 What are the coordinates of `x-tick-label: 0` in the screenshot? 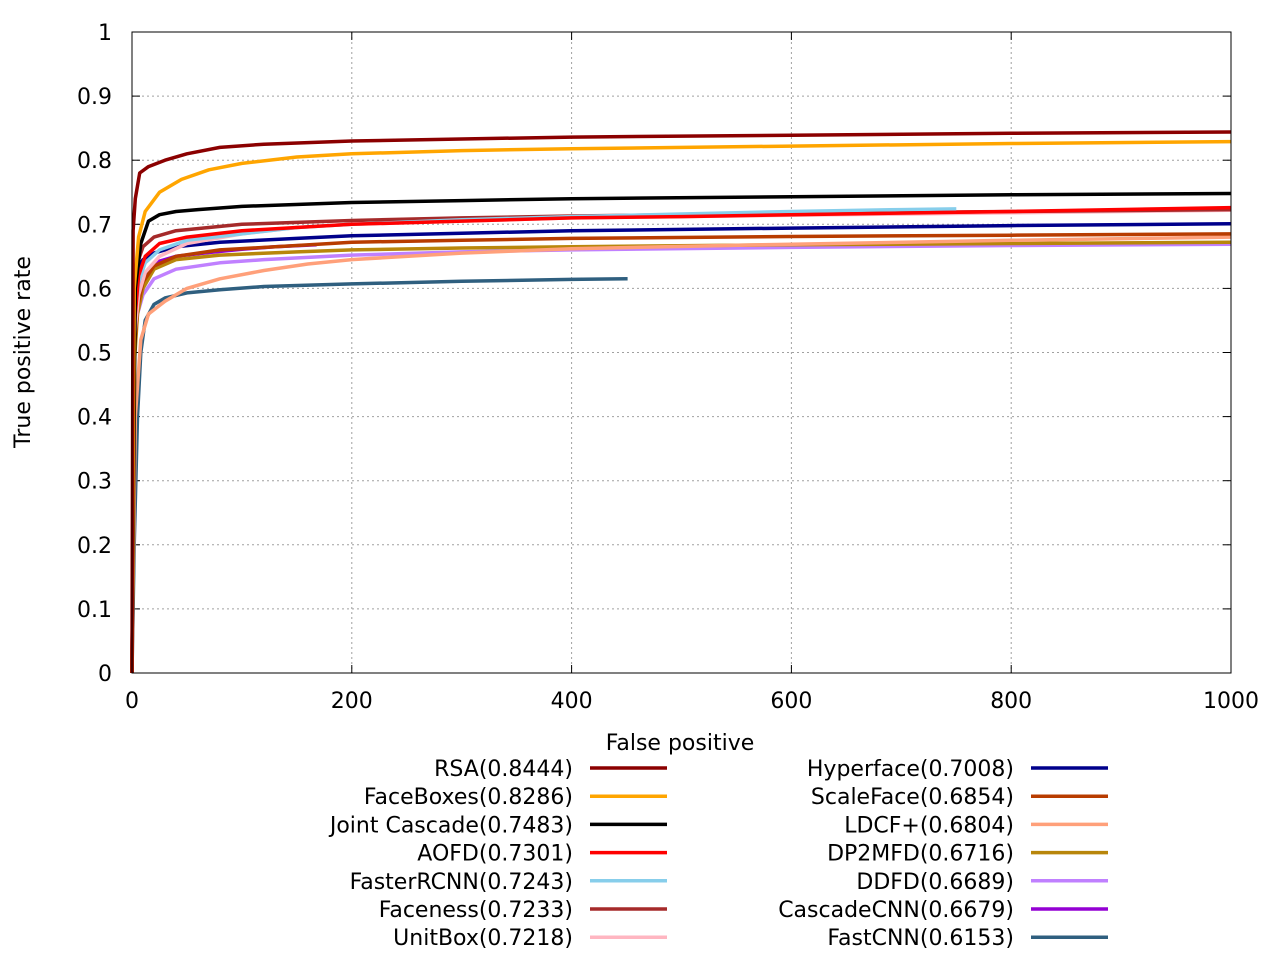 It's located at (132, 701).